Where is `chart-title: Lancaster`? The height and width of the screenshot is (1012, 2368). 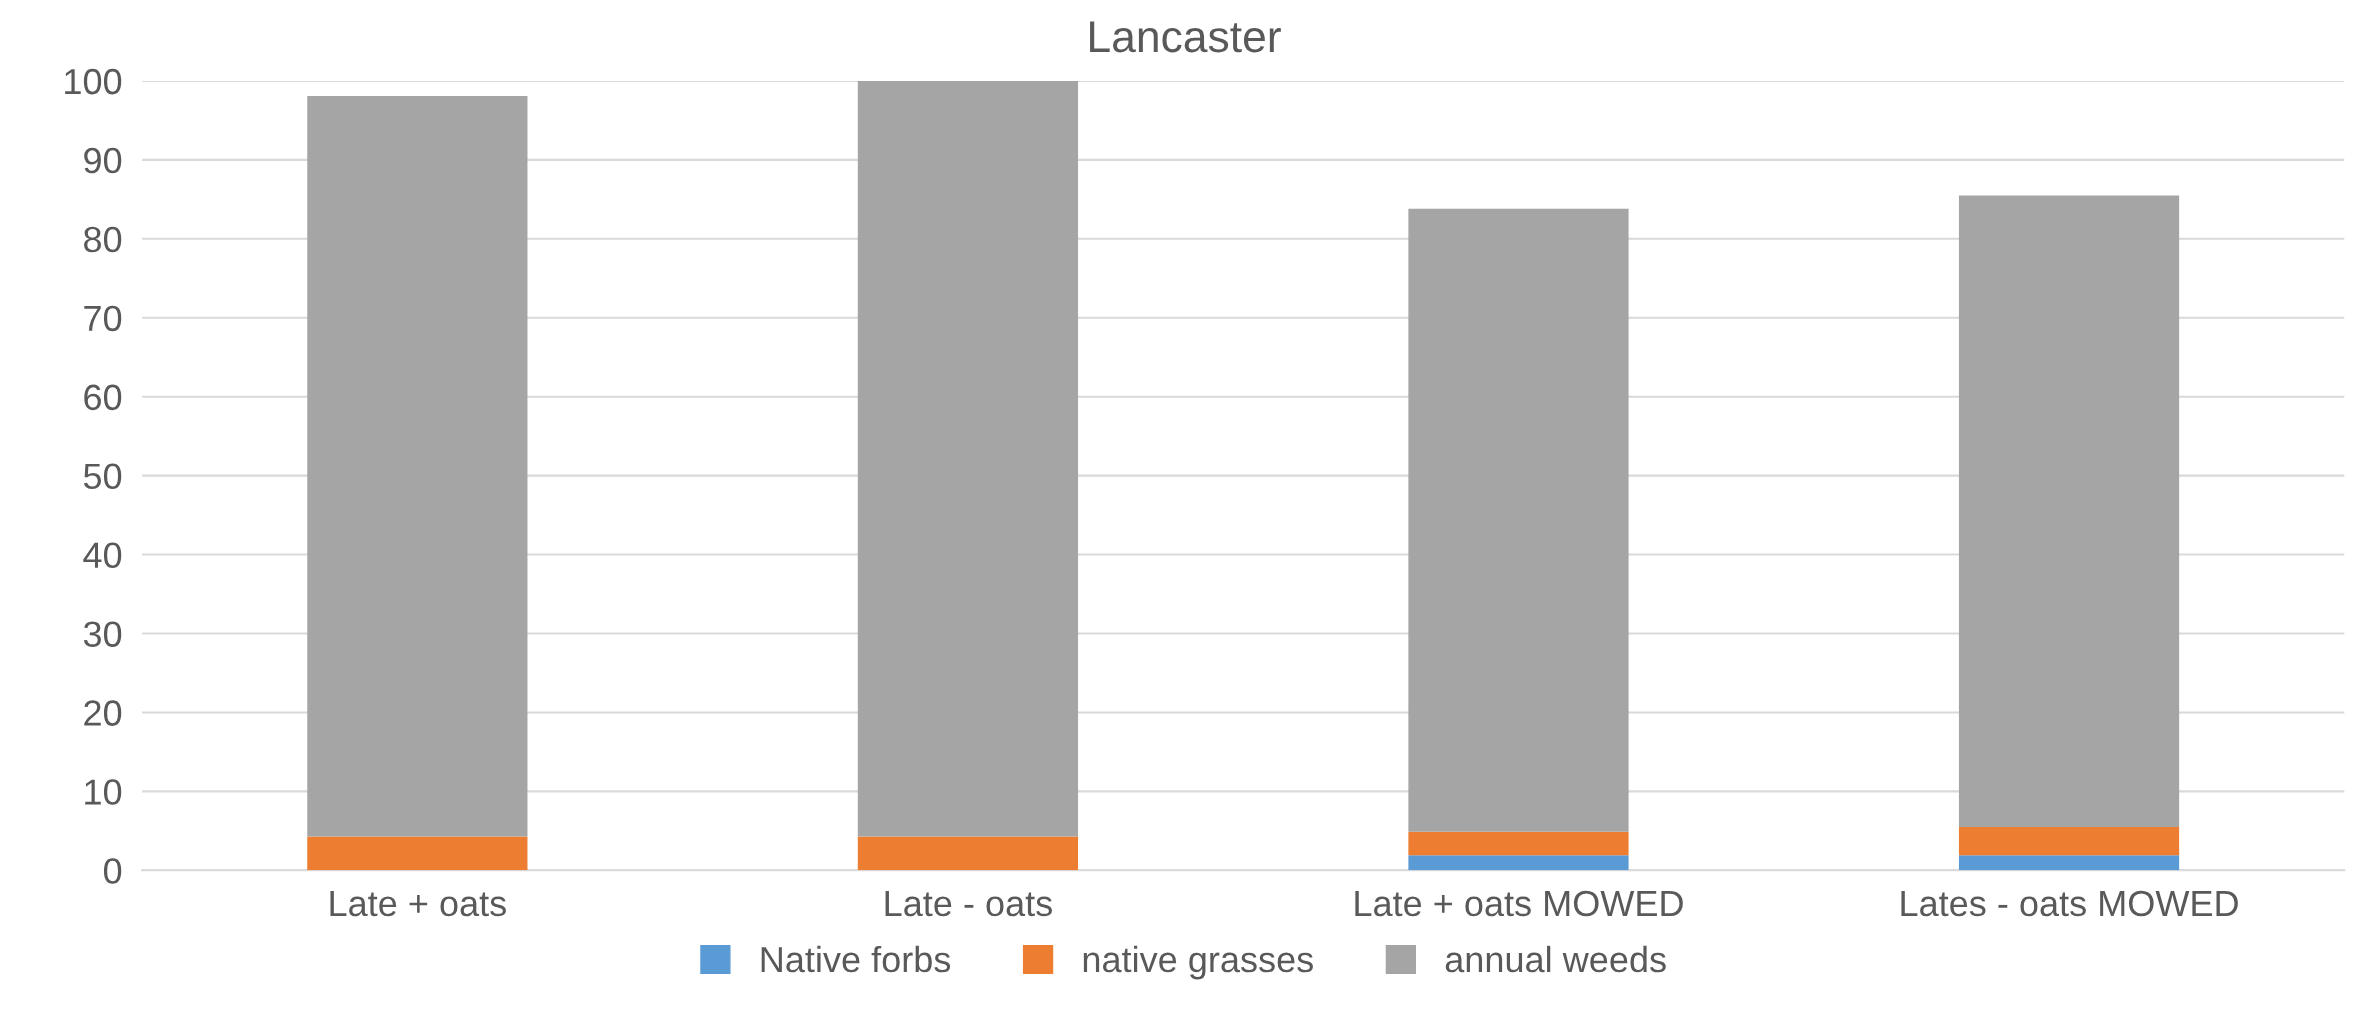 chart-title: Lancaster is located at coordinates (1185, 37).